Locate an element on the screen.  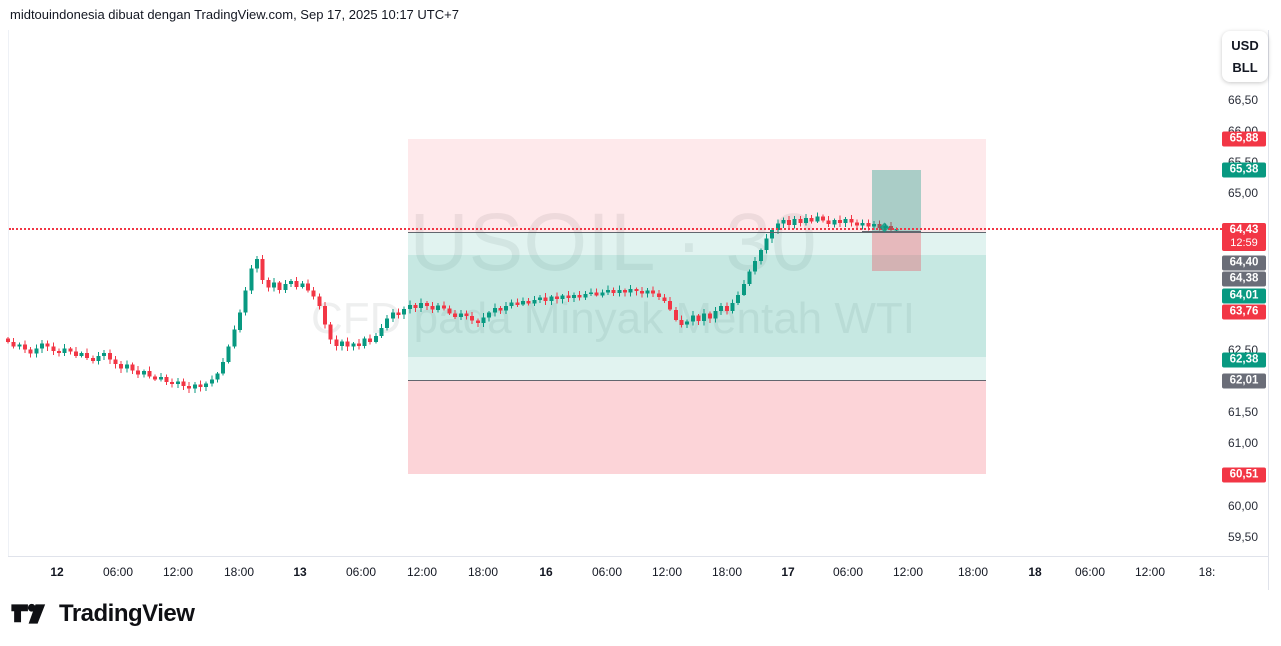
price-badge-63-76: 63,76 is located at coordinates (1244, 312).